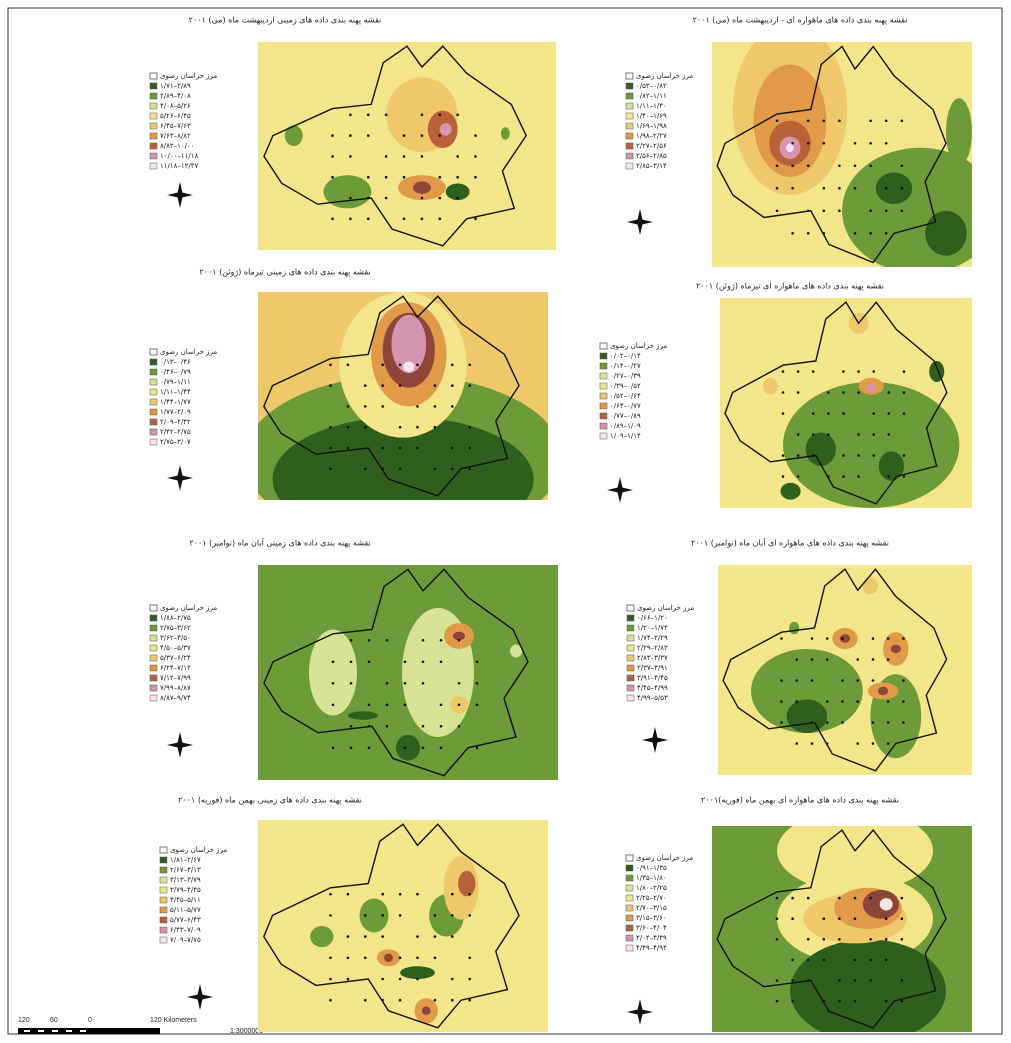 This screenshot has height=1043, width=1011. Describe the element at coordinates (652, 618) in the screenshot. I see `legend-label: ۰/۶۶–۱/۲۰` at that location.